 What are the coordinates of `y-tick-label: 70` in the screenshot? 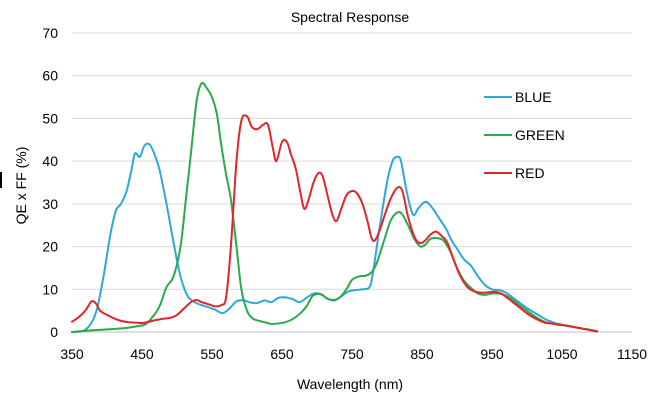 It's located at (50, 33).